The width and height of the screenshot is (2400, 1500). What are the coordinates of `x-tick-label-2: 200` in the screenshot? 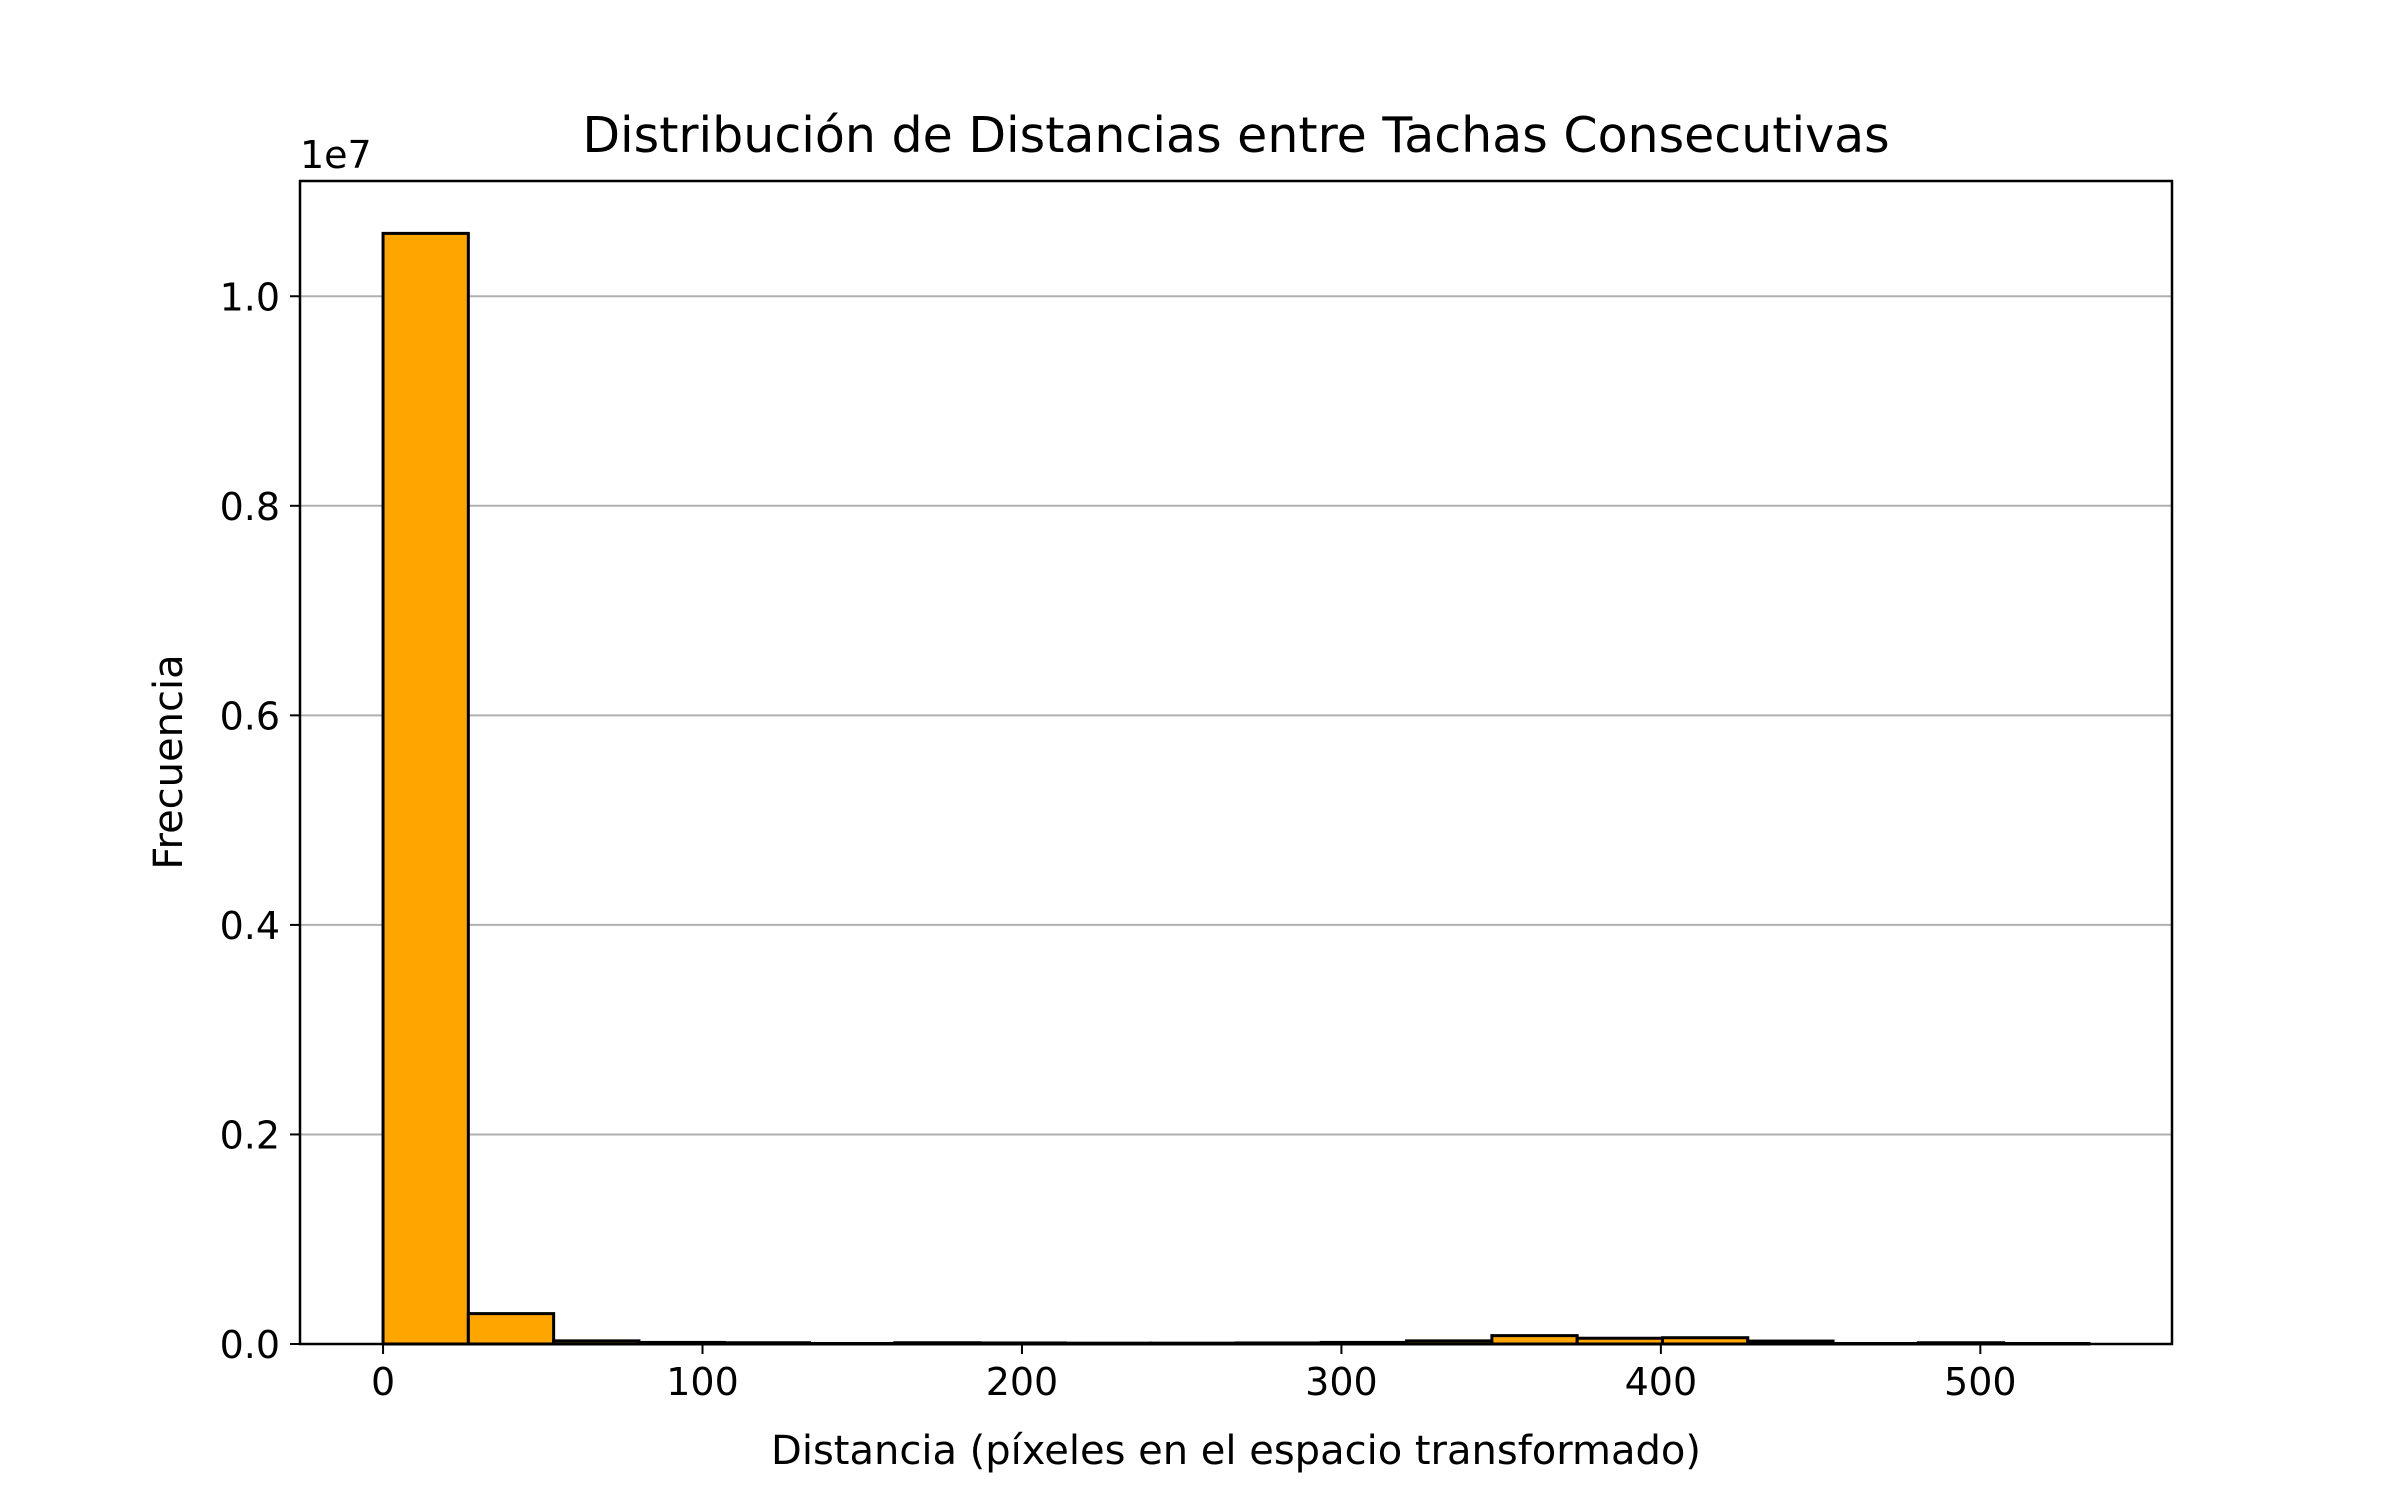 It's located at (1022, 1382).